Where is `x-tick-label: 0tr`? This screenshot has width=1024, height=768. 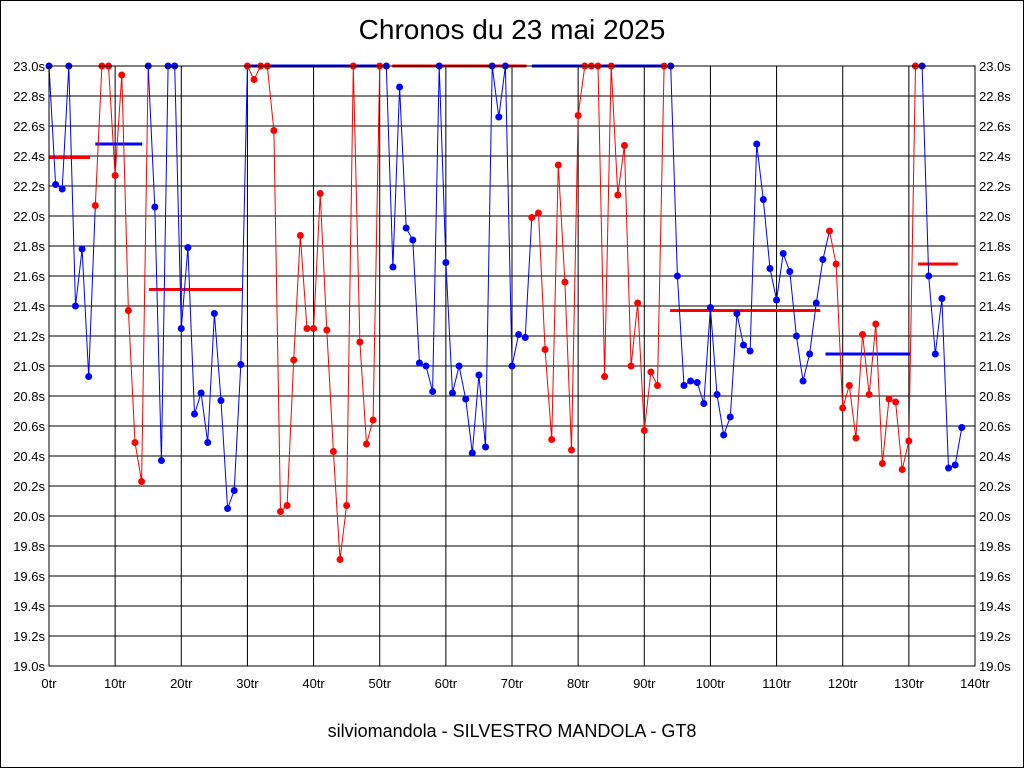
x-tick-label: 0tr is located at coordinates (49, 683).